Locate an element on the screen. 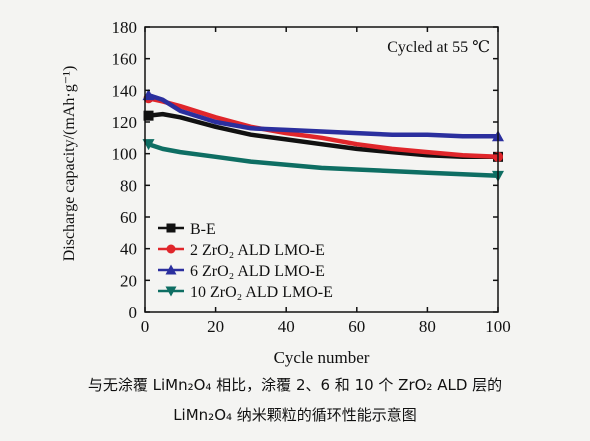  y-tick-label-120: 120 is located at coordinates (125, 122).